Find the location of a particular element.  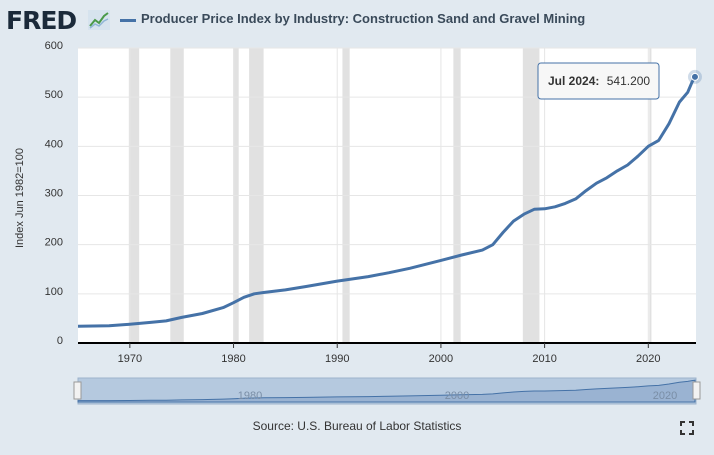

fred-logo: FRED is located at coordinates (41, 20).